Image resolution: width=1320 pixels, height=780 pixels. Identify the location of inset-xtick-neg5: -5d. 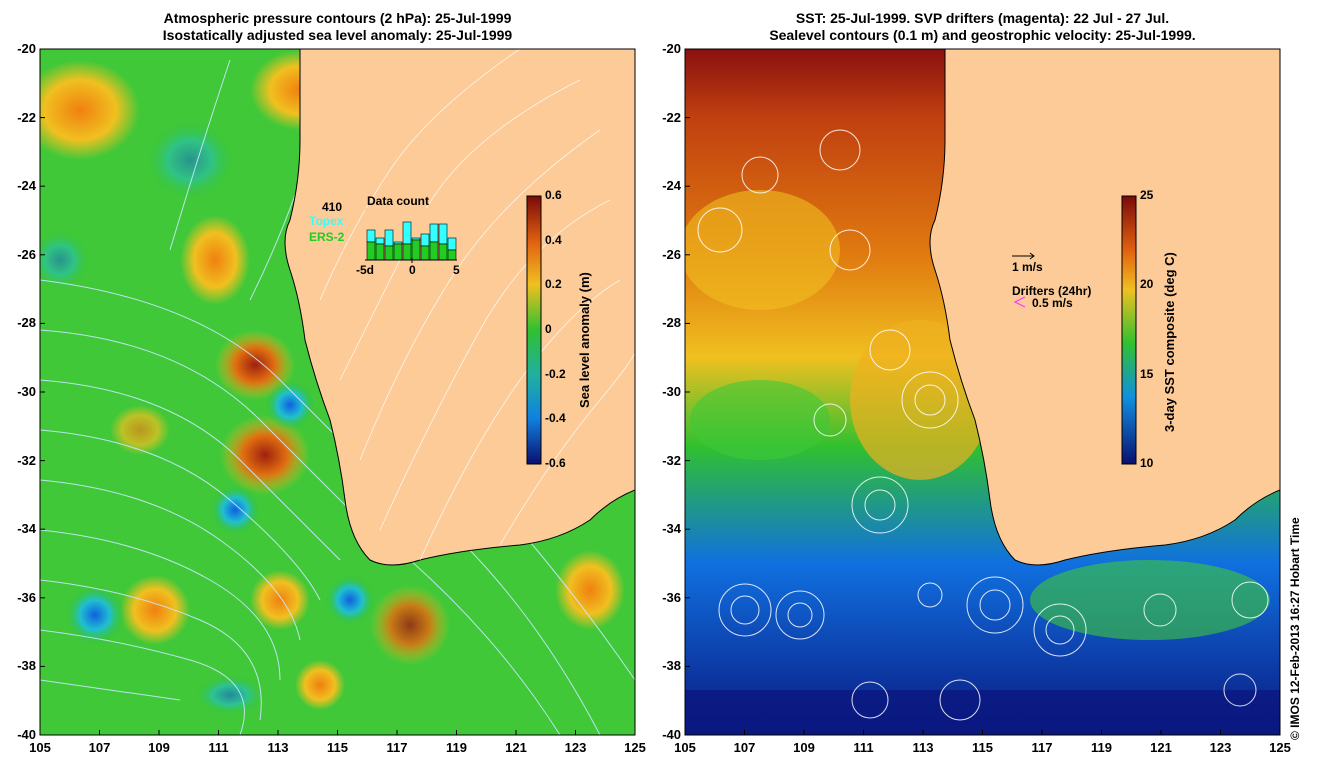
(365, 270).